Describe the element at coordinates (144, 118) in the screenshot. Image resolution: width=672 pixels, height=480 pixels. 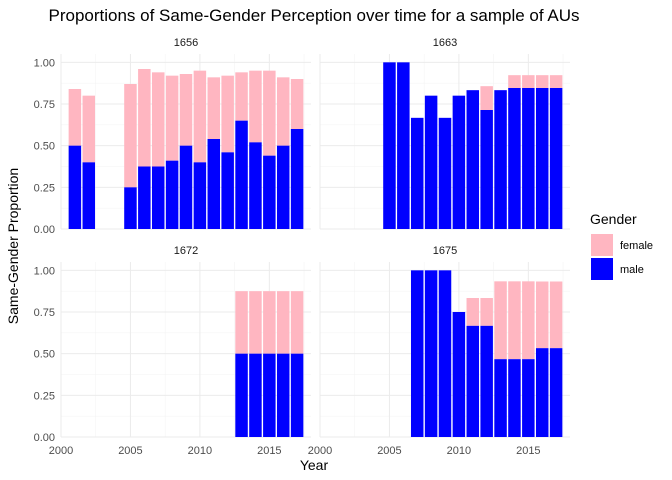
I see `bar-female-2006` at that location.